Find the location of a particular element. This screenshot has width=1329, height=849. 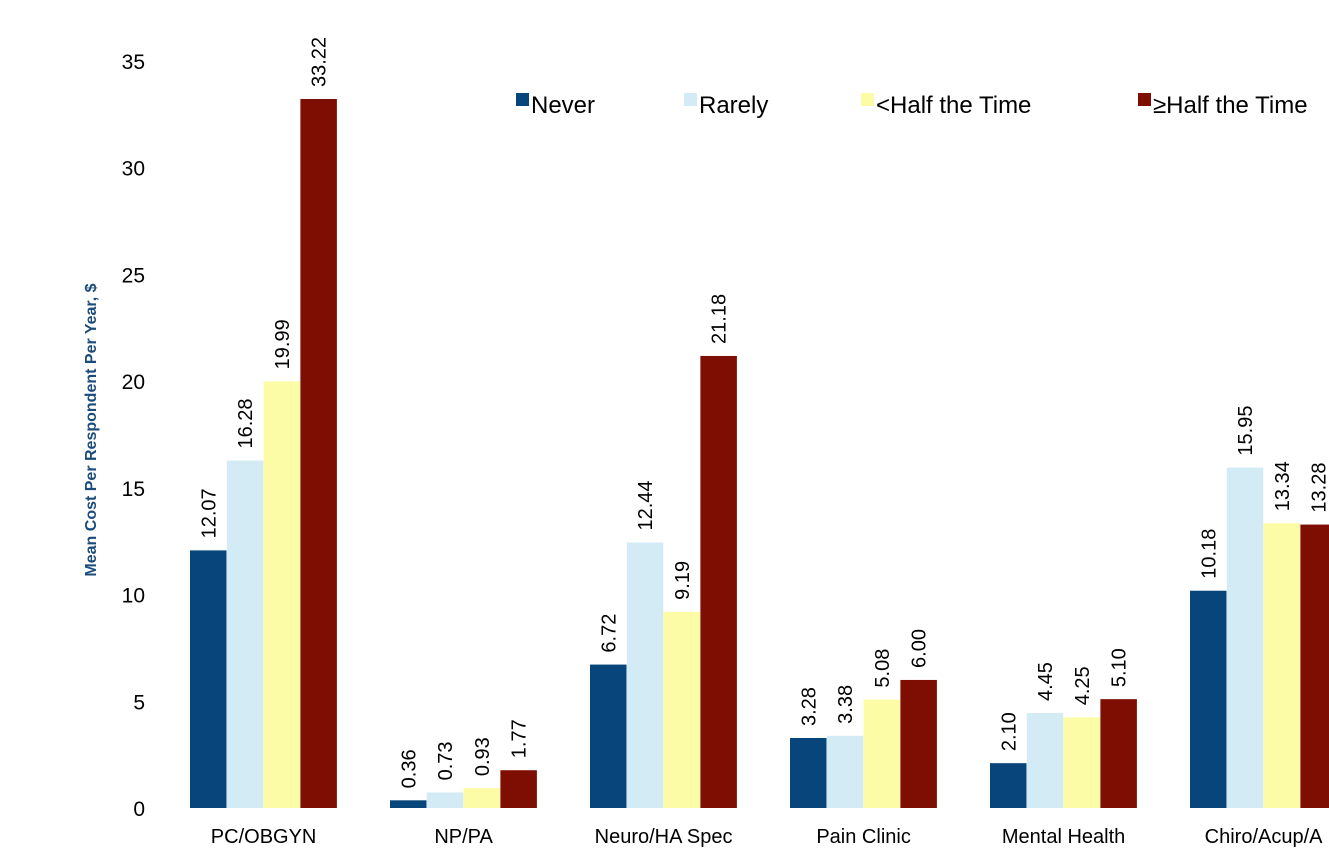

bar-value-label: 3.28 is located at coordinates (809, 706).